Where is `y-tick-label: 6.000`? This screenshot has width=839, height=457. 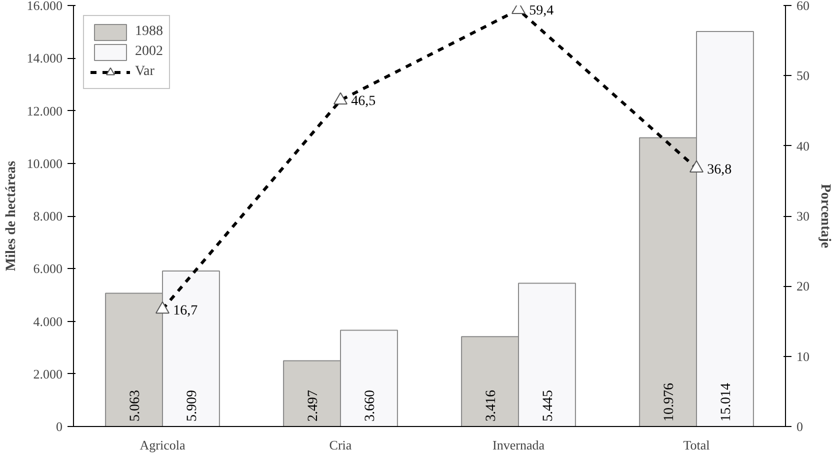 y-tick-label: 6.000 is located at coordinates (47, 268).